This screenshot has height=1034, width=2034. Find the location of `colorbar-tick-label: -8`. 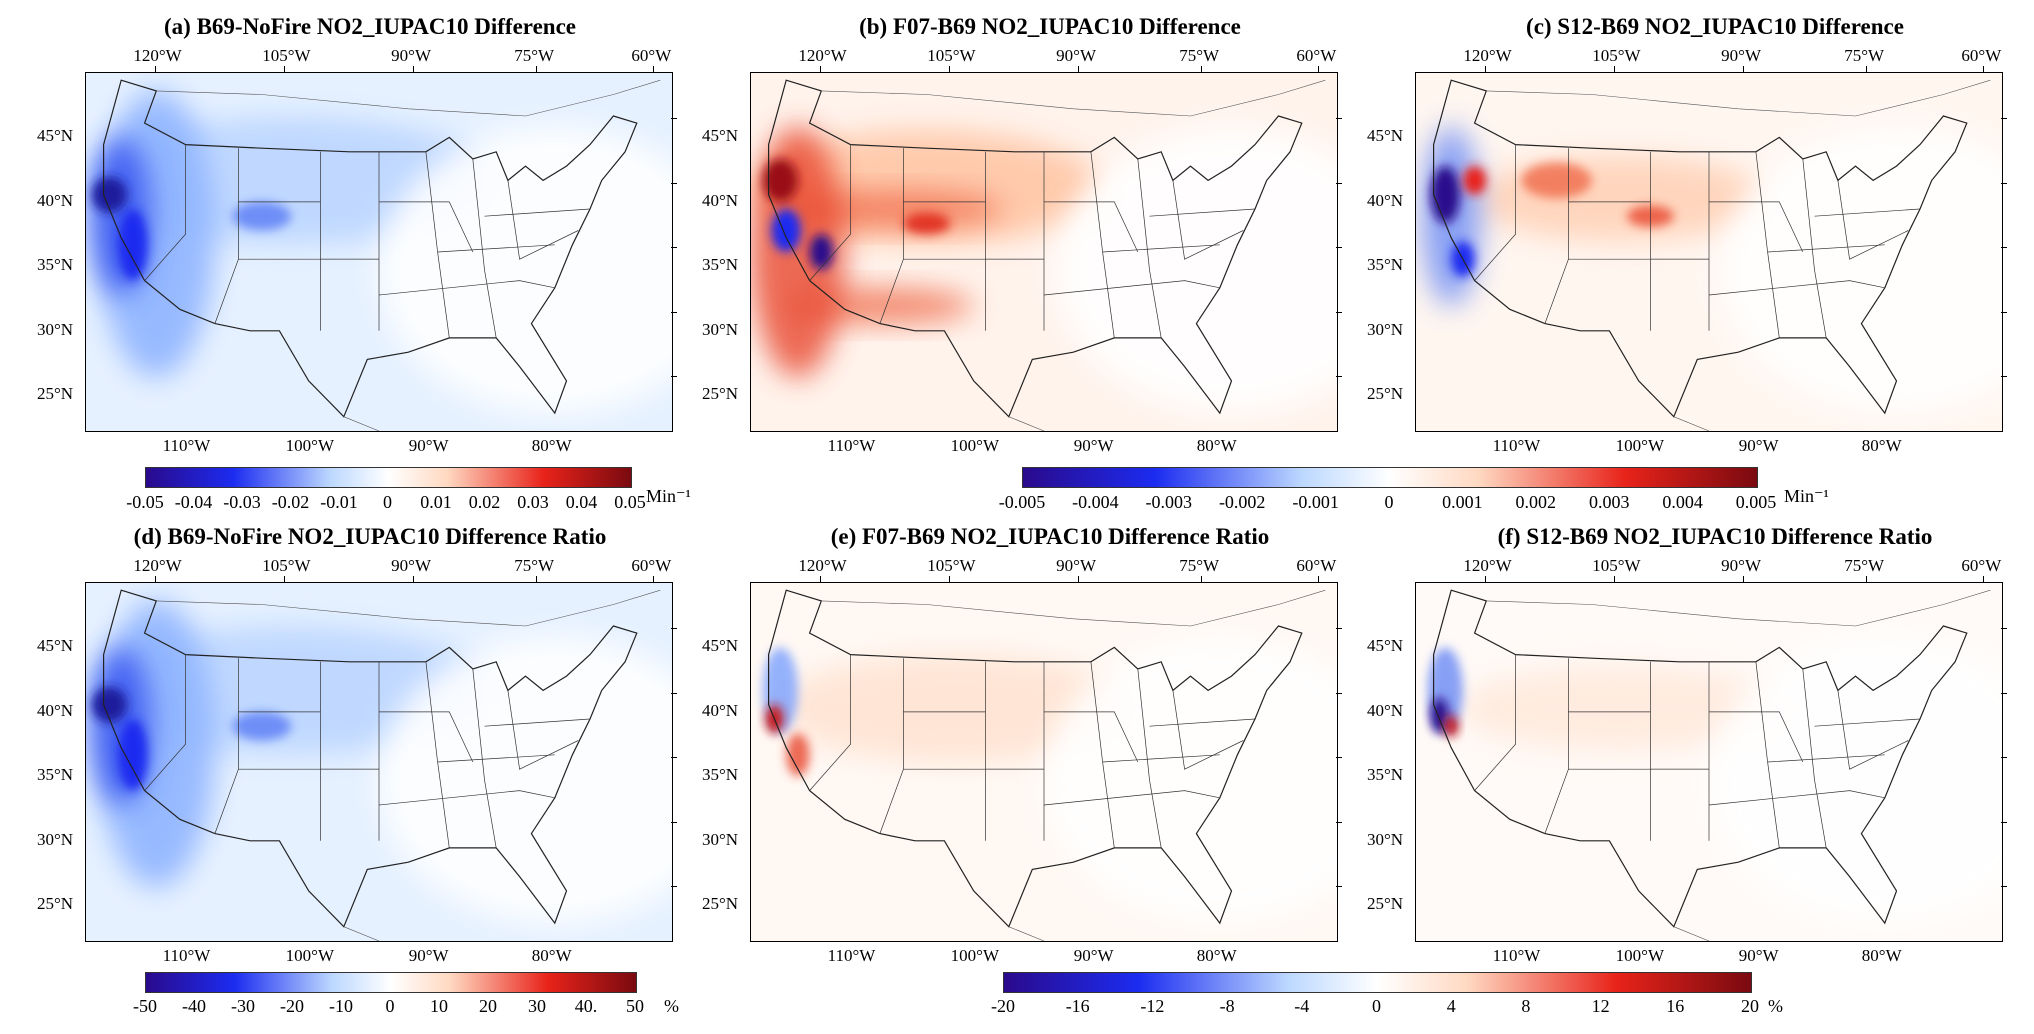

colorbar-tick-label: -8 is located at coordinates (1227, 1006).